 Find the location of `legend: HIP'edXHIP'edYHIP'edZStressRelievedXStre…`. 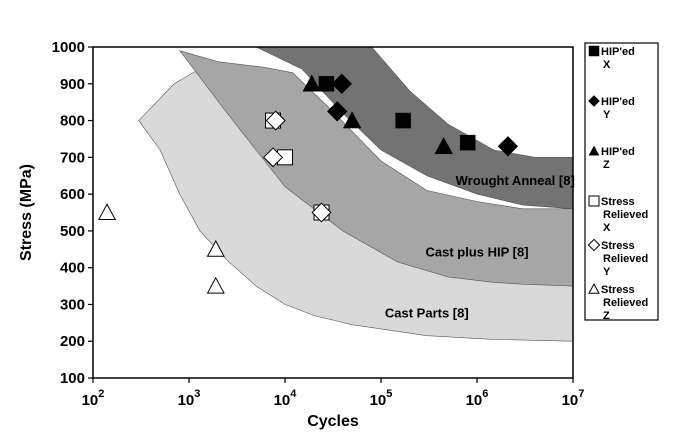

legend: HIP'edXHIP'edYHIP'edZStressRelievedXStre… is located at coordinates (621, 182).